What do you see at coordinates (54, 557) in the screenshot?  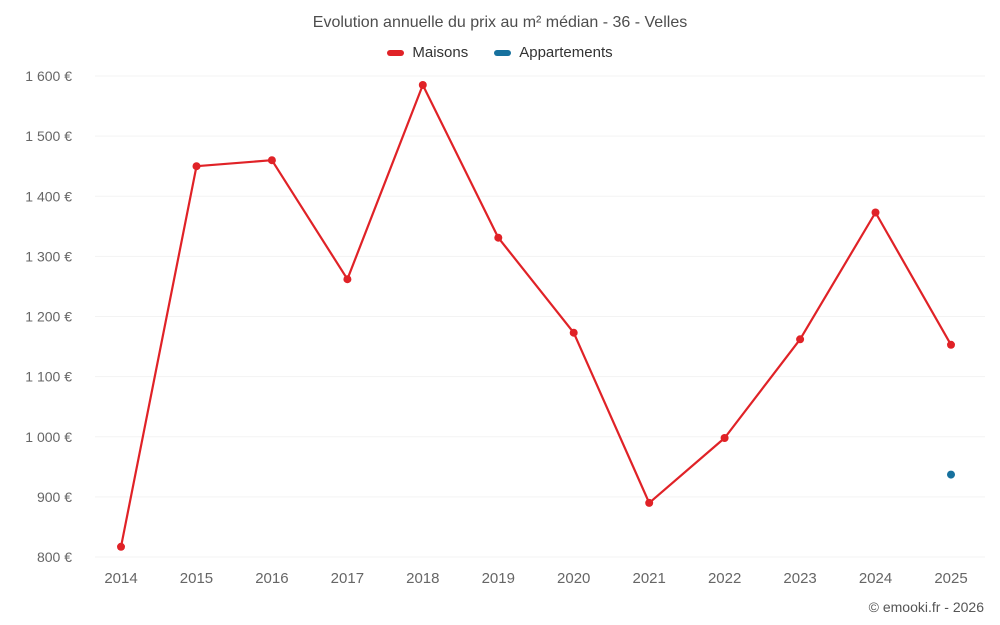 I see `y-axis-tick-label: 800 €` at bounding box center [54, 557].